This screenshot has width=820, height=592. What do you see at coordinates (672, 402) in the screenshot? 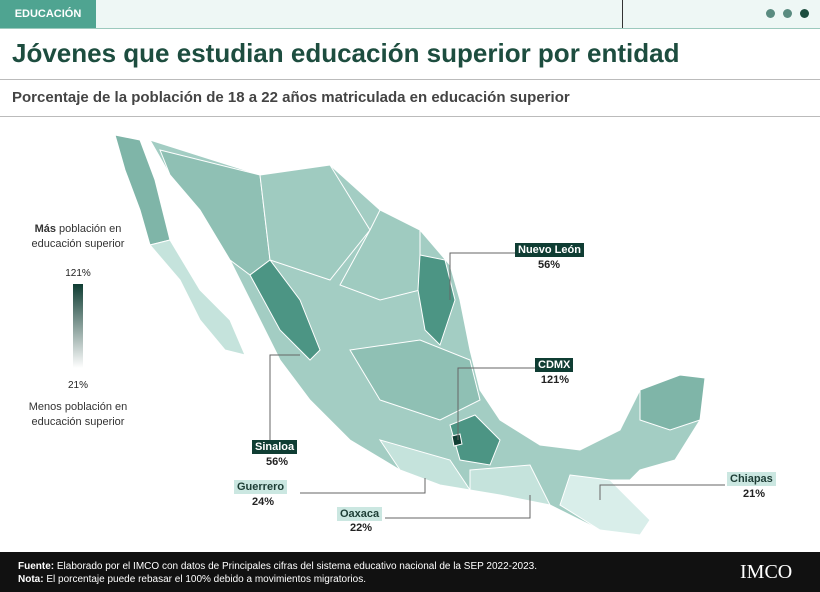
I see `yucatan` at bounding box center [672, 402].